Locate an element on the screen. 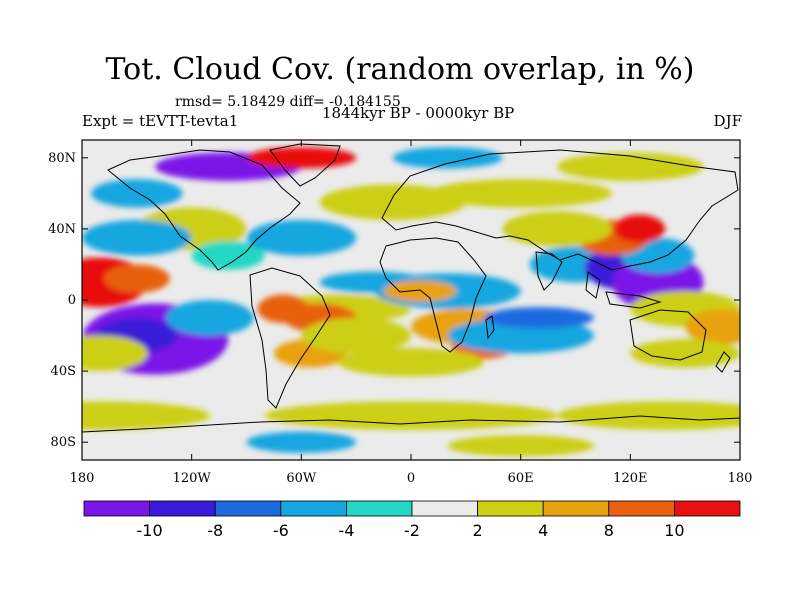  coastline-antarctica is located at coordinates (411, 424).